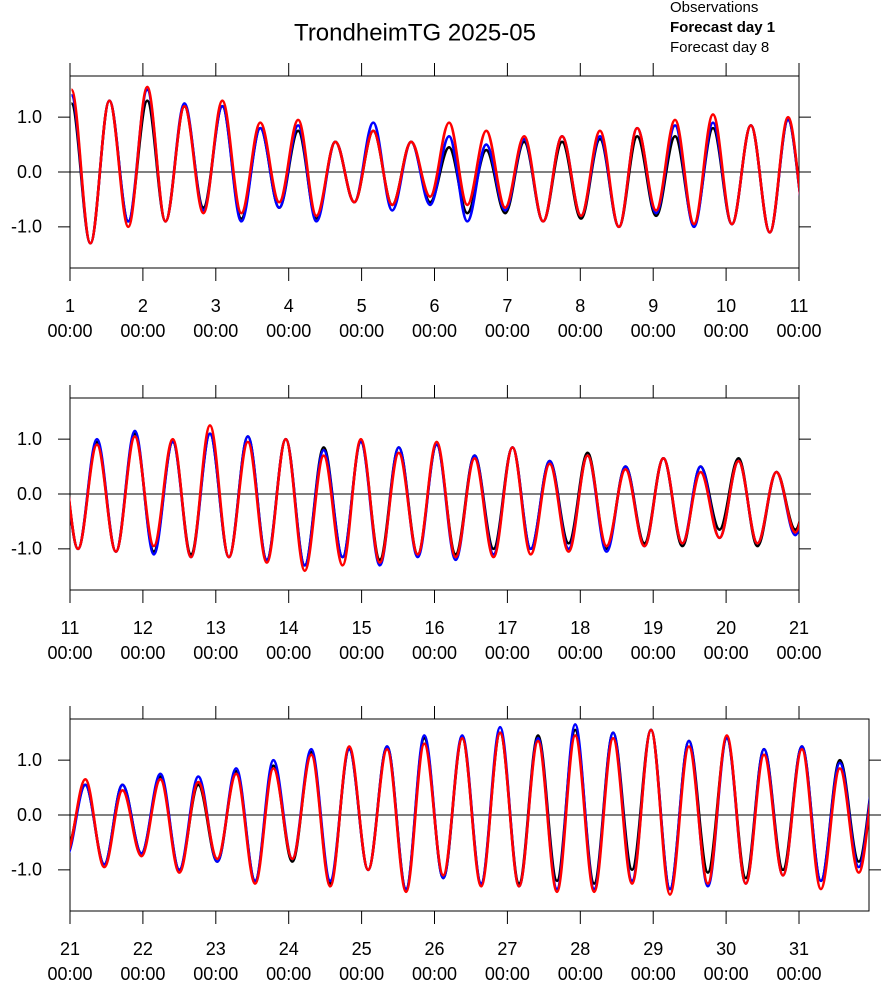 Image resolution: width=887 pixels, height=986 pixels. Describe the element at coordinates (507, 628) in the screenshot. I see `x-tick-label: 17` at that location.